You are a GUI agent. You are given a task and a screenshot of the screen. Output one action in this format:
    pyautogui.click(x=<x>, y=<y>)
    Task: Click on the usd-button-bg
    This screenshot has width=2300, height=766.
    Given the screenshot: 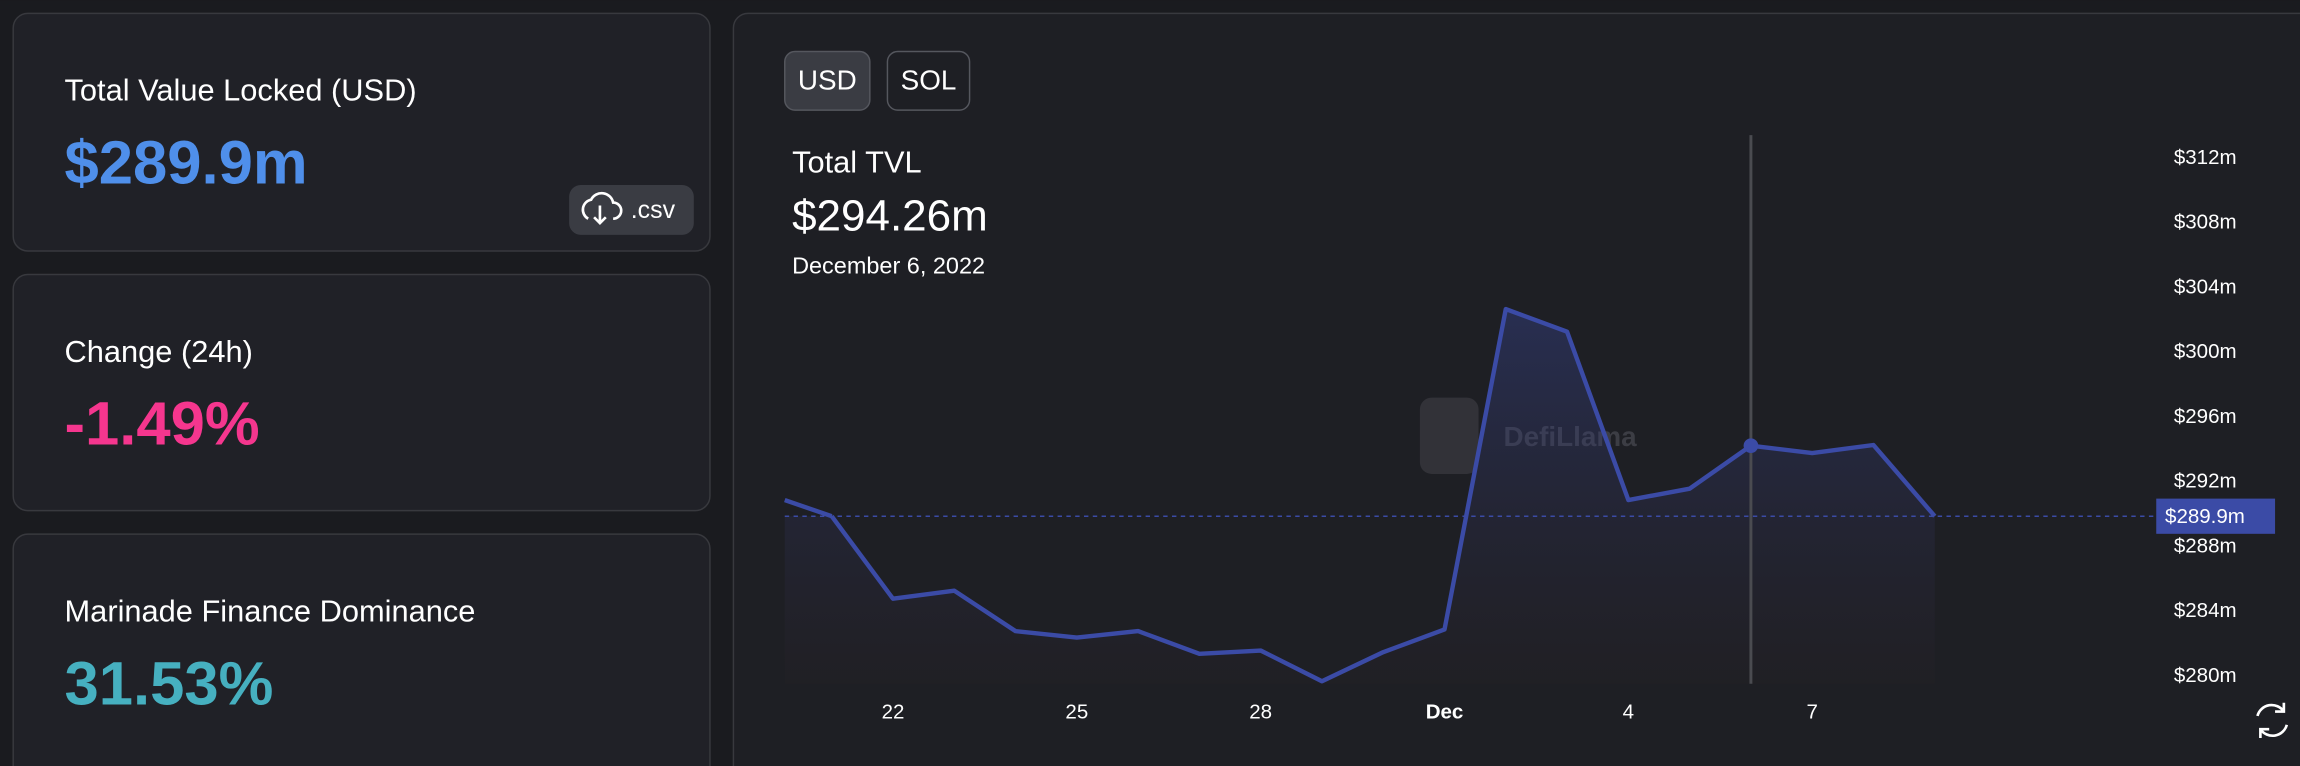 What is the action you would take?
    pyautogui.click(x=827, y=80)
    